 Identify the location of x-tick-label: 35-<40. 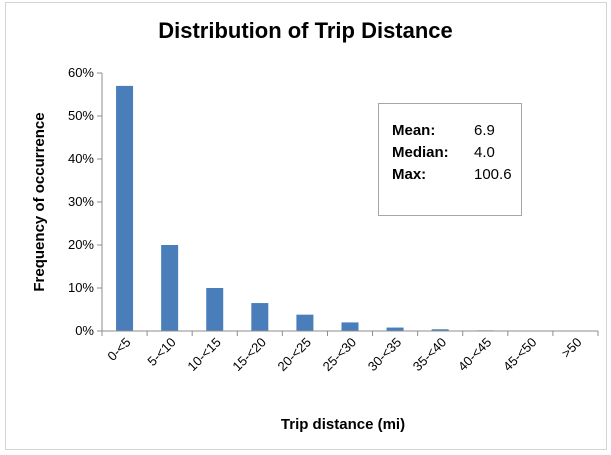
(429, 354).